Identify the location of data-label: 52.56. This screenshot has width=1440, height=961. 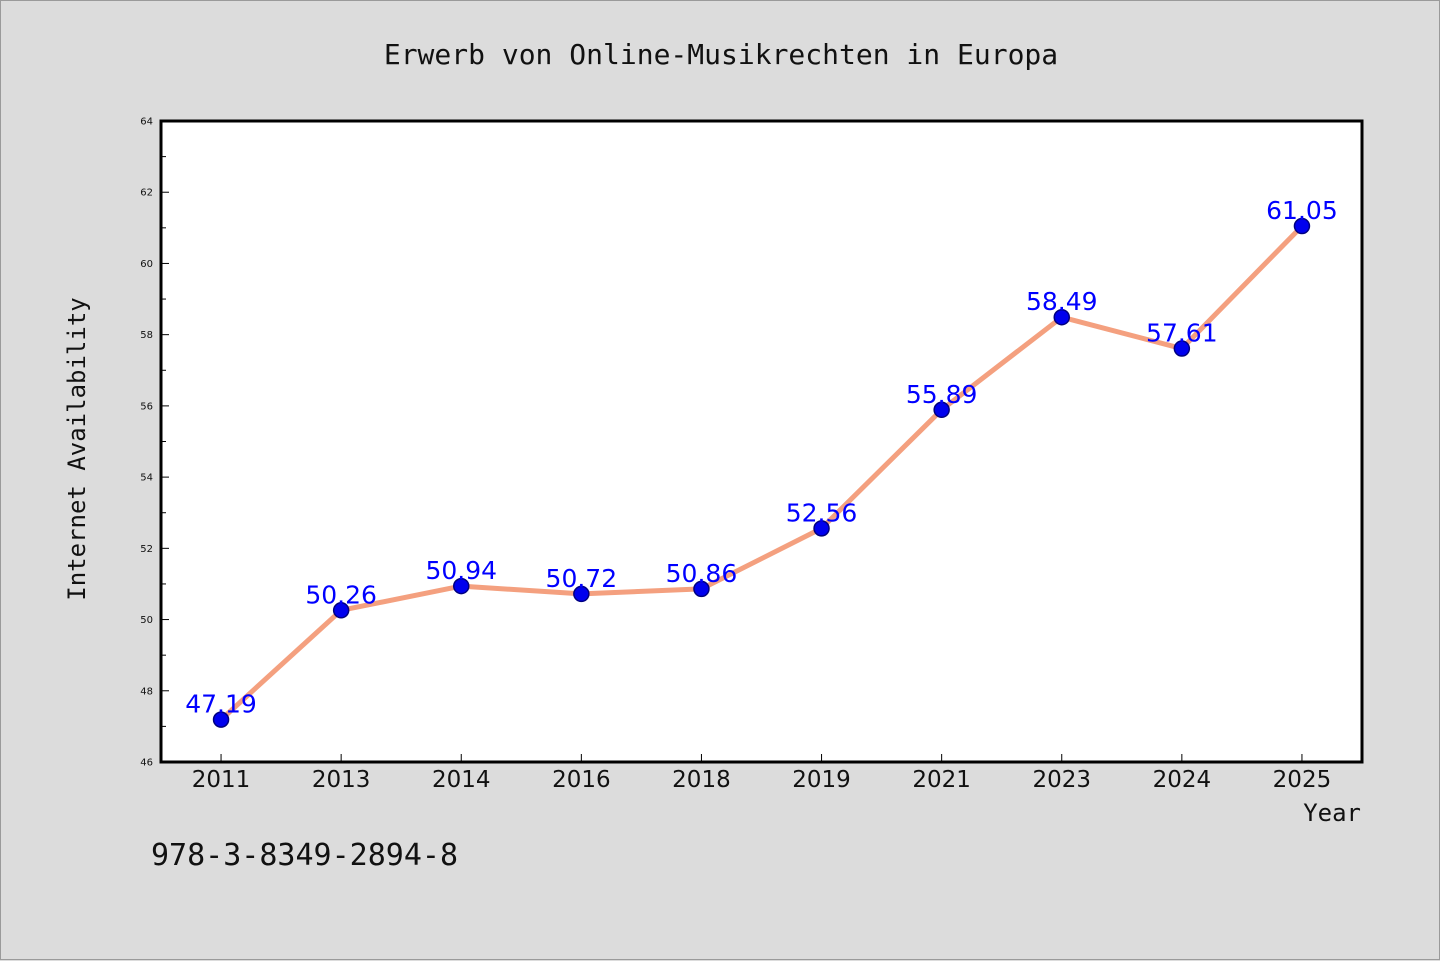
(822, 512).